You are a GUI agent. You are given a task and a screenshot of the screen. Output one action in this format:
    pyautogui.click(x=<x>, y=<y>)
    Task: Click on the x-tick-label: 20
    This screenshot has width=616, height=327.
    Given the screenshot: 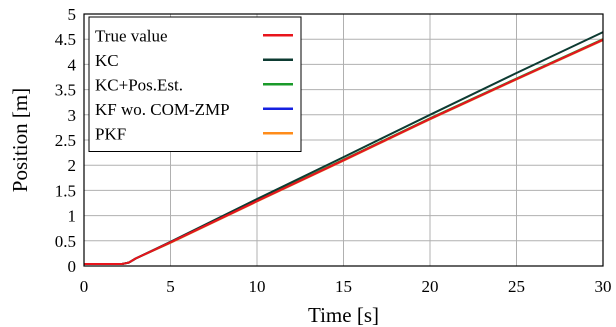 What is the action you would take?
    pyautogui.click(x=430, y=286)
    